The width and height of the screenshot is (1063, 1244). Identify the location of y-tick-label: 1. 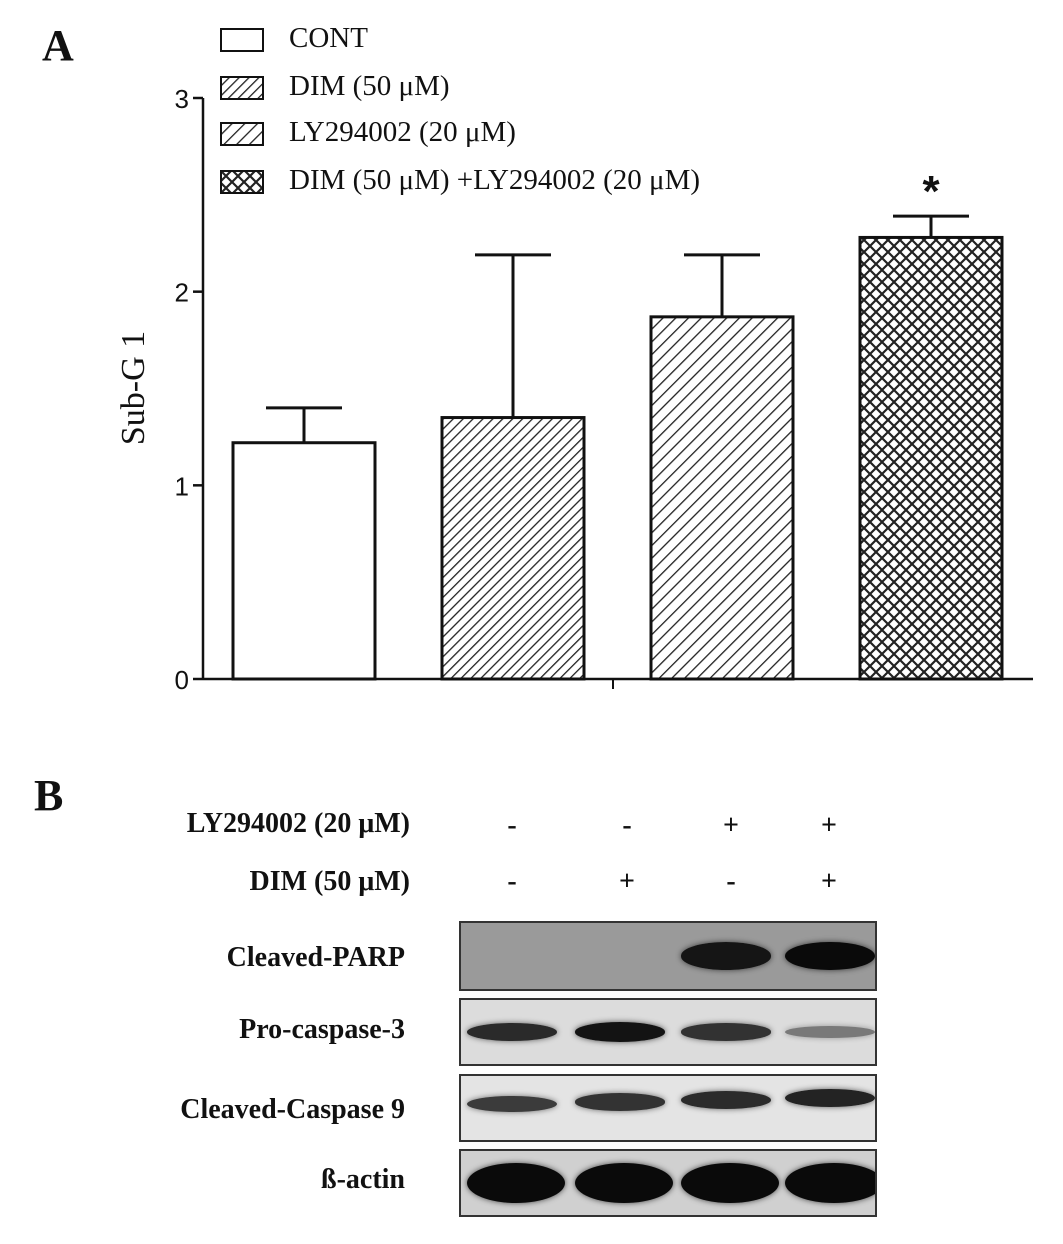
(182, 486).